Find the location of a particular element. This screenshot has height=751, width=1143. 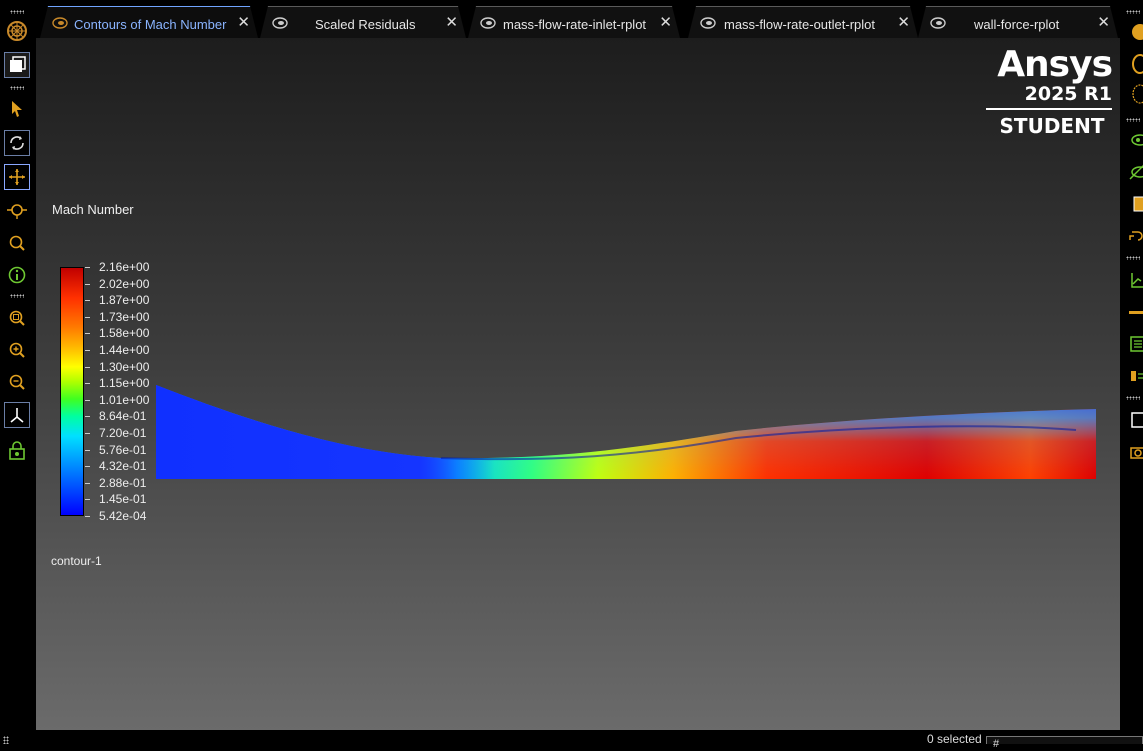

zoom-out-icon is located at coordinates (17, 382).